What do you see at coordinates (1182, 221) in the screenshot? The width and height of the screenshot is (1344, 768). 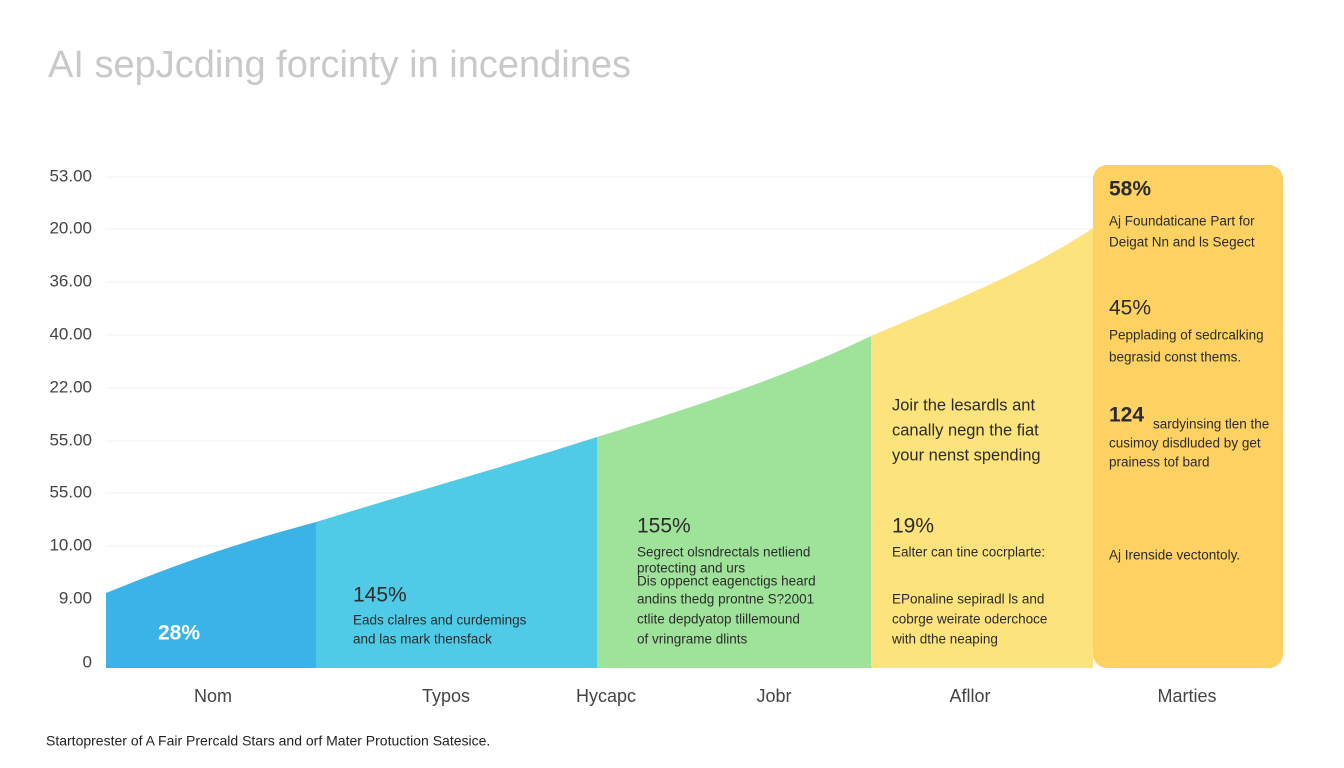 I see `text: Aj Foundaticane Part for` at bounding box center [1182, 221].